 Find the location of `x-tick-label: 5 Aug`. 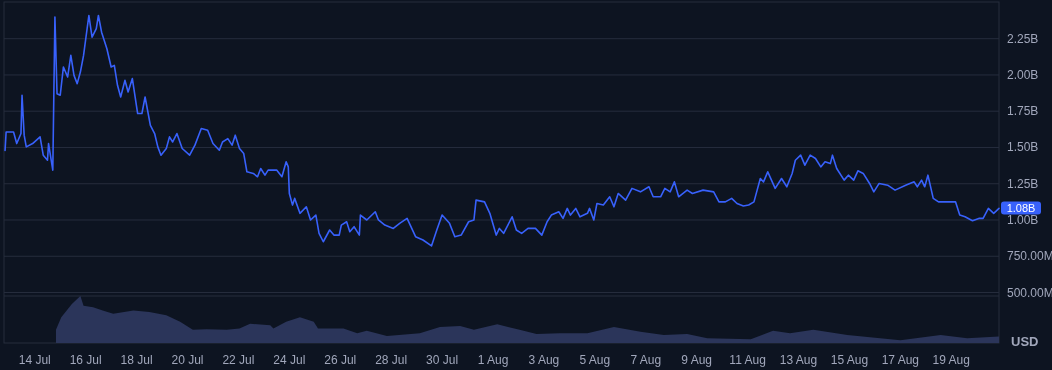

x-tick-label: 5 Aug is located at coordinates (595, 360).